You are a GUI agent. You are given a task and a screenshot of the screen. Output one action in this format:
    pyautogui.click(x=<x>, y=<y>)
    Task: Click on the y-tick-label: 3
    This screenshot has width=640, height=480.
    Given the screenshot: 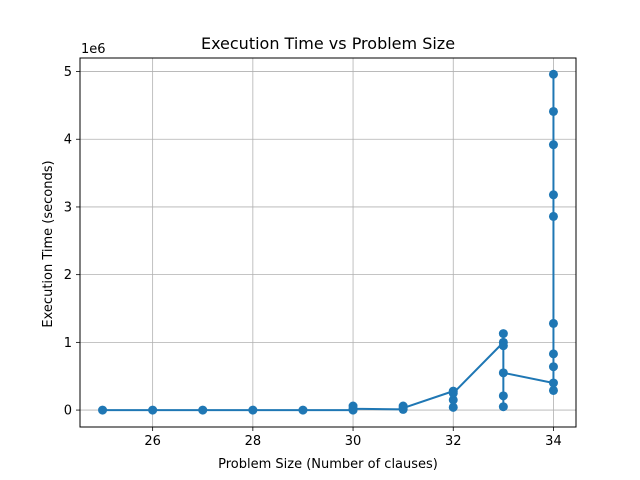 What is the action you would take?
    pyautogui.click(x=68, y=207)
    